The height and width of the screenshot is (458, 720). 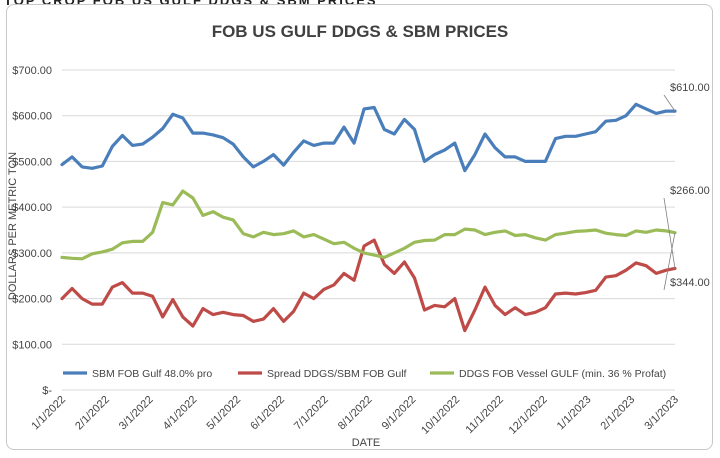 What do you see at coordinates (484, 415) in the screenshot?
I see `x-tick-label: 11/1/2022` at bounding box center [484, 415].